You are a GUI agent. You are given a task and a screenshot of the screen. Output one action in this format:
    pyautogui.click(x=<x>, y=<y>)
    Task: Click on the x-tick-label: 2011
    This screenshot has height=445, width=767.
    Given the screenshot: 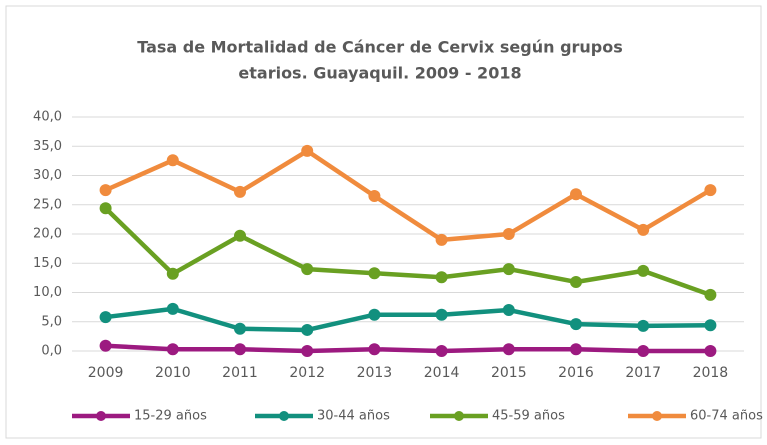 What is the action you would take?
    pyautogui.click(x=240, y=373)
    